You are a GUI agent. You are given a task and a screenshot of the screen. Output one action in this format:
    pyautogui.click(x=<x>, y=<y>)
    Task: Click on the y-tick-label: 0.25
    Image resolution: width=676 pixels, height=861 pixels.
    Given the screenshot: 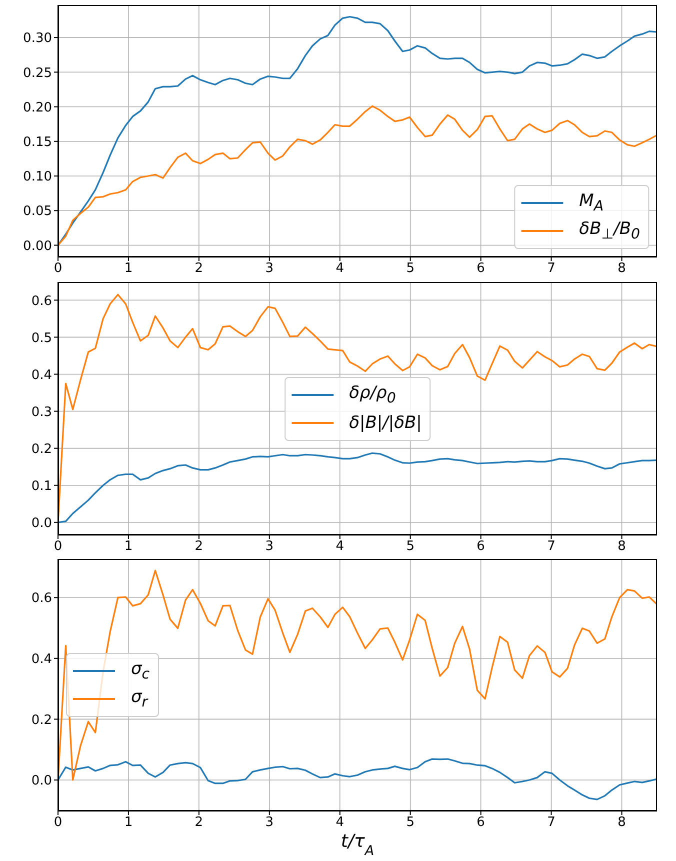 What is the action you would take?
    pyautogui.click(x=37, y=73)
    